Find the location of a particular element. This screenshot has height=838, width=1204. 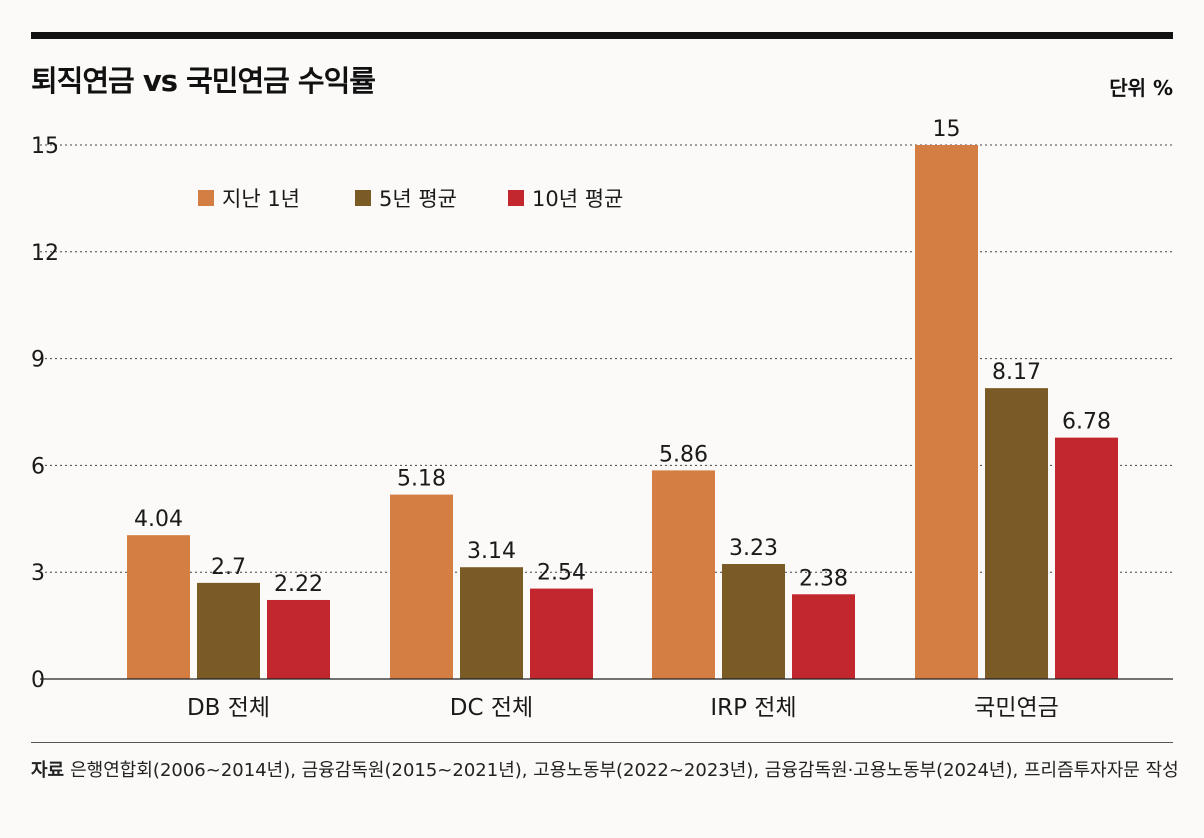

legend: 지난 1년 5년 평균 10년 평균 is located at coordinates (410, 199).